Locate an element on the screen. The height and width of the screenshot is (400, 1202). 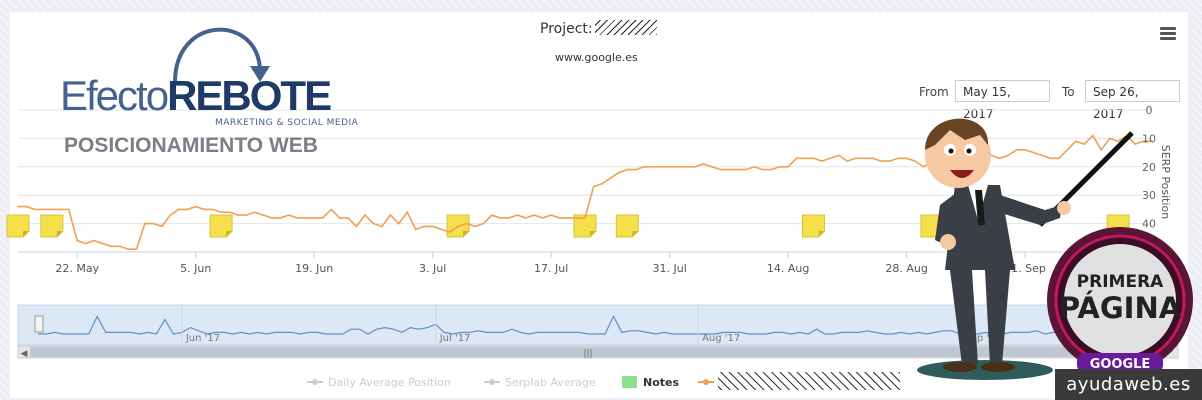
navigator-label: Jul '17 is located at coordinates (455, 338).